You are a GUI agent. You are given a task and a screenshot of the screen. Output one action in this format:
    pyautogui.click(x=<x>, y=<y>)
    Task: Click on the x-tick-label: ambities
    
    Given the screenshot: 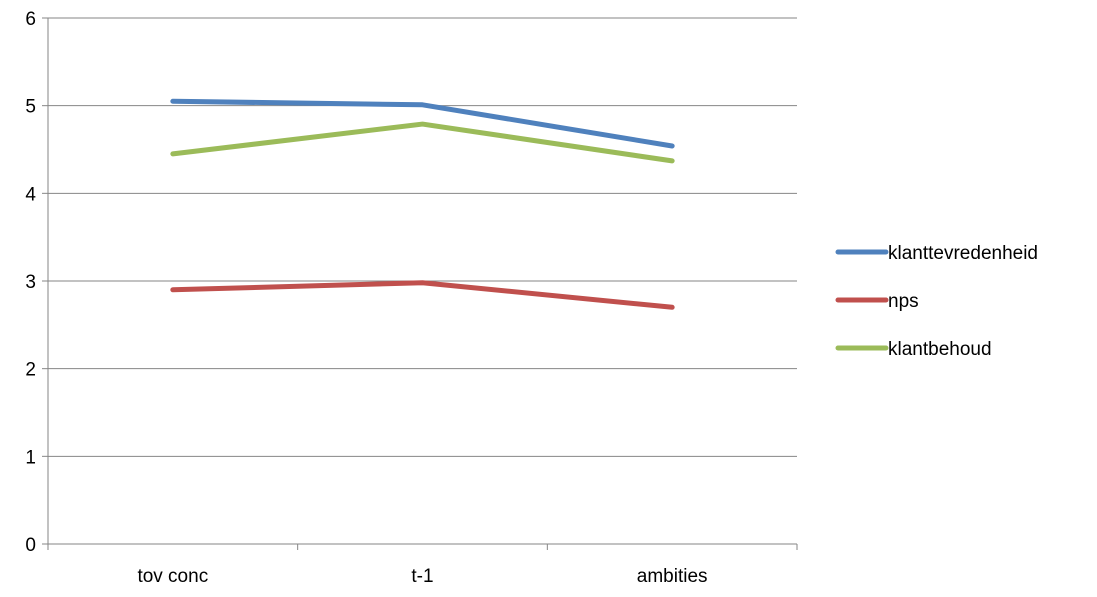 What is the action you would take?
    pyautogui.click(x=672, y=576)
    